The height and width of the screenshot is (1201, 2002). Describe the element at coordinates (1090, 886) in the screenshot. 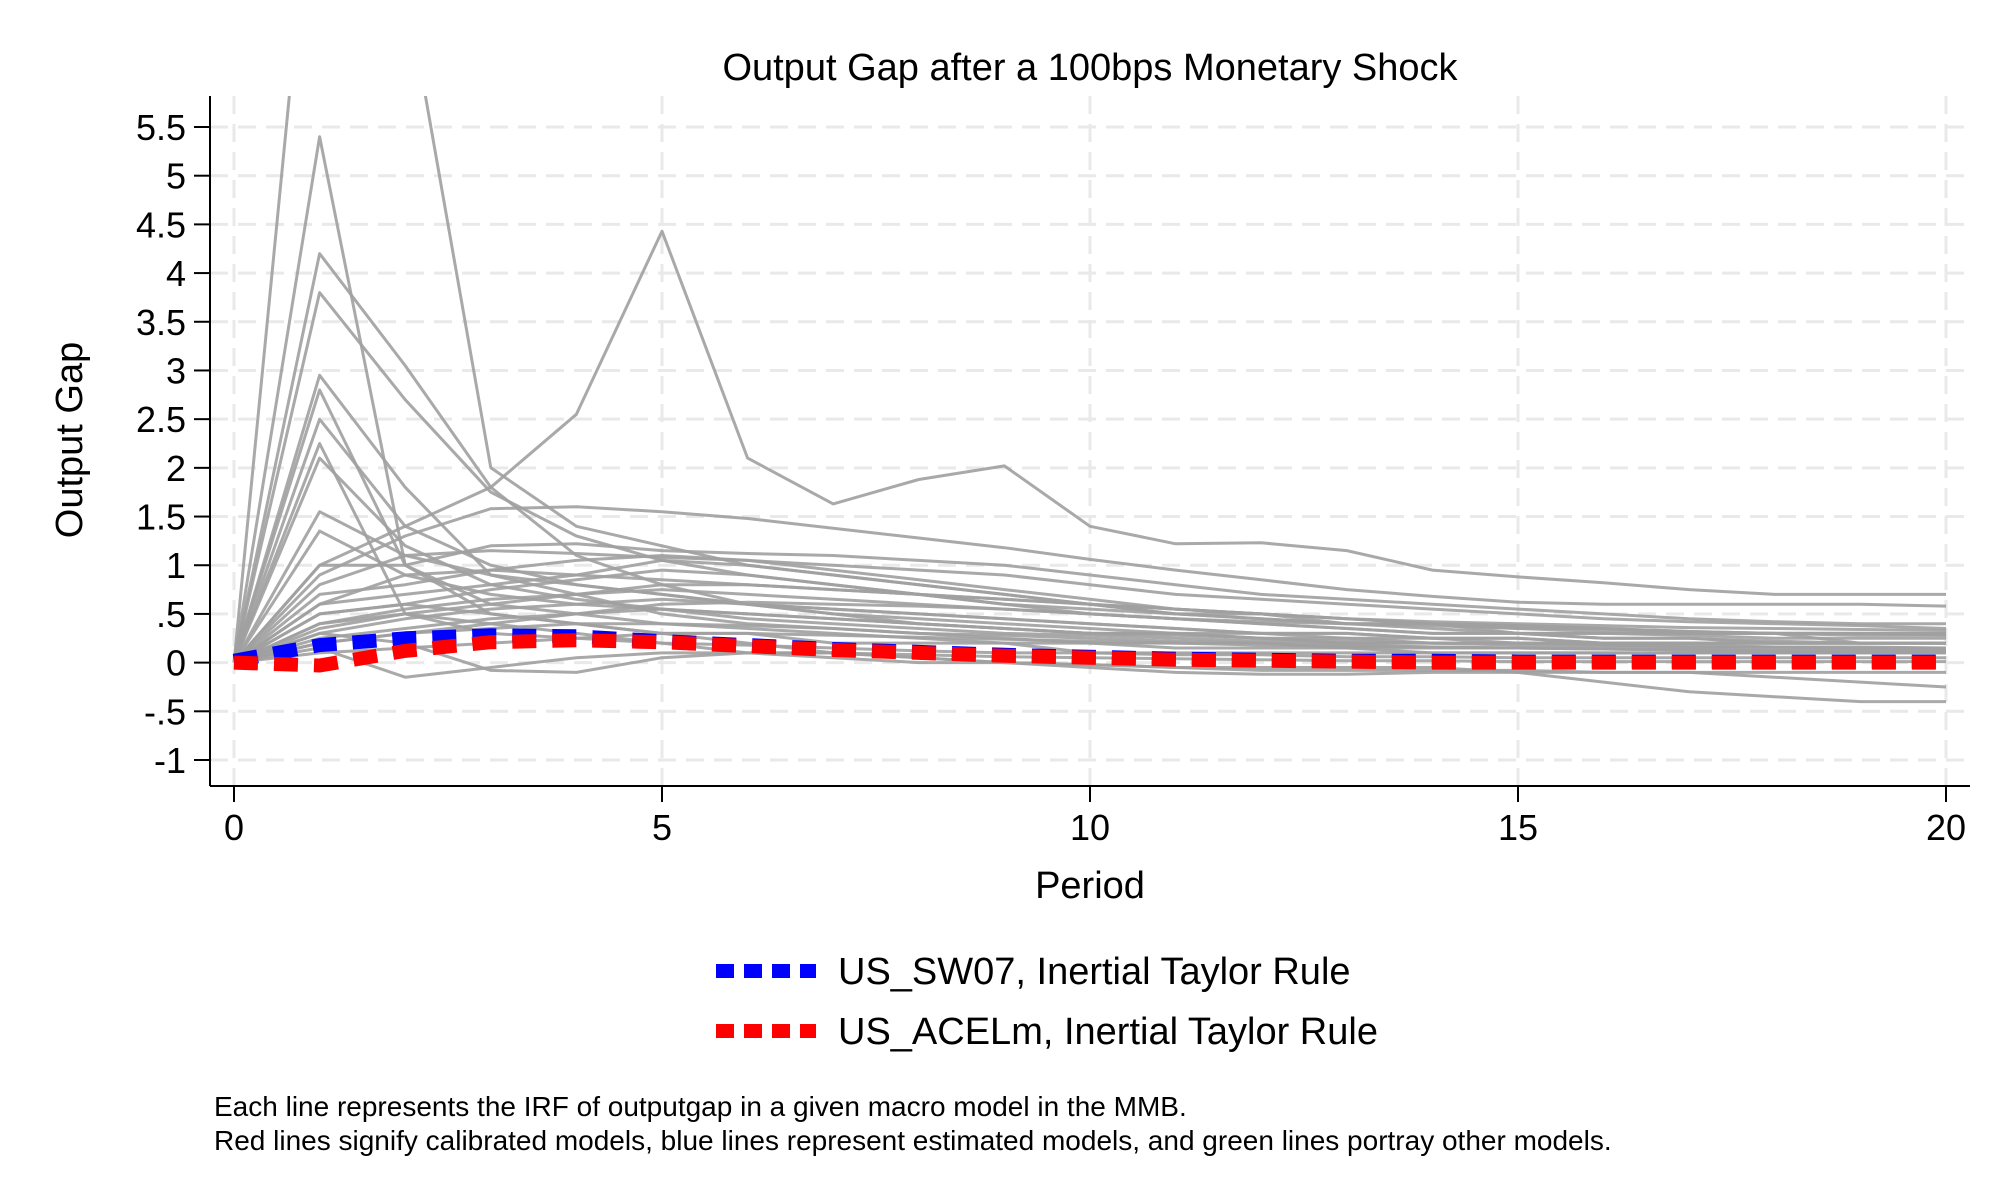

I see `x-axis-label: Period` at that location.